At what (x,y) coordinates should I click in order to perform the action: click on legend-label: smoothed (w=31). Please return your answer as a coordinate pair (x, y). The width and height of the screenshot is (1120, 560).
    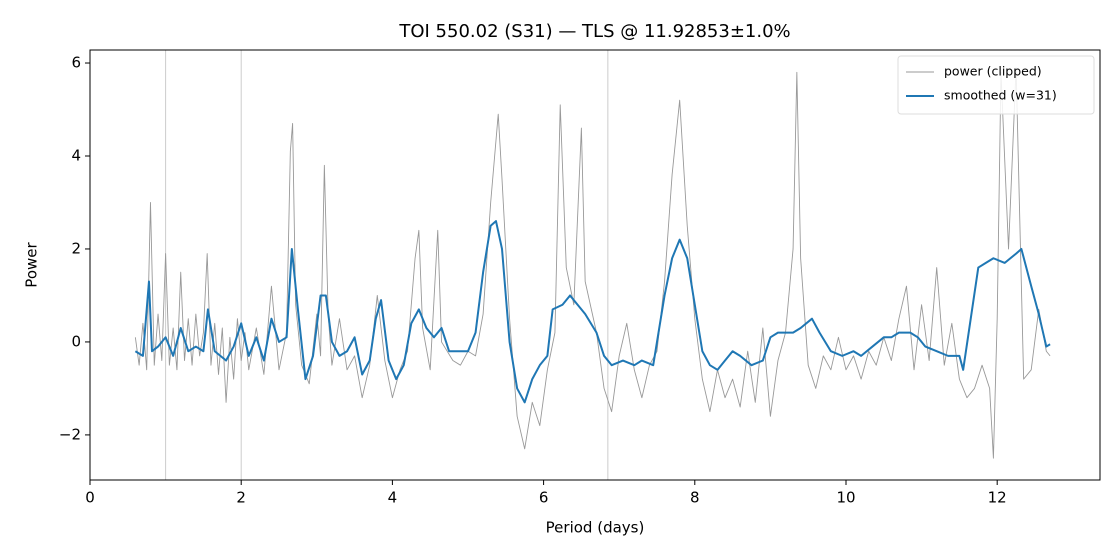
    Looking at the image, I should click on (1000, 95).